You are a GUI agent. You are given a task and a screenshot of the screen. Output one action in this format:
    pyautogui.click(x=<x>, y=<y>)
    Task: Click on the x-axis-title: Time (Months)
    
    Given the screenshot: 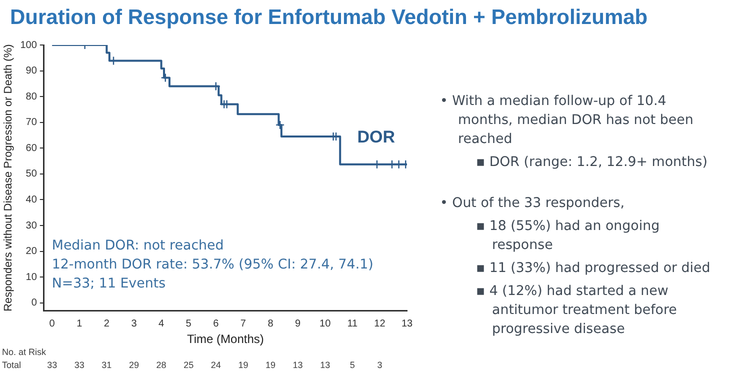 What is the action you would take?
    pyautogui.click(x=225, y=339)
    